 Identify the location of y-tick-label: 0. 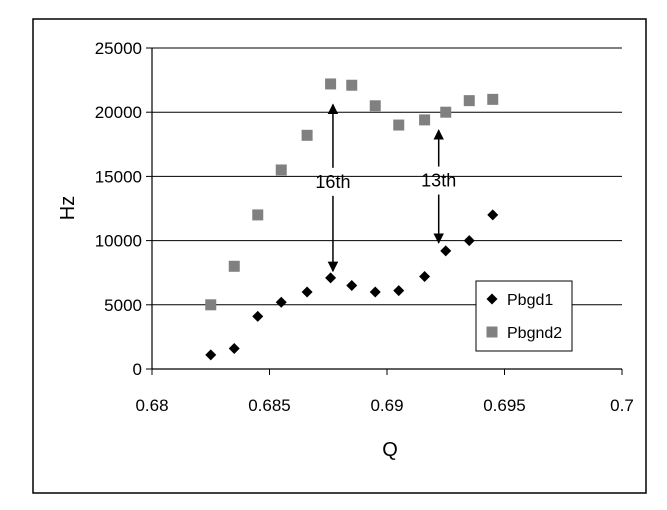
(137, 369).